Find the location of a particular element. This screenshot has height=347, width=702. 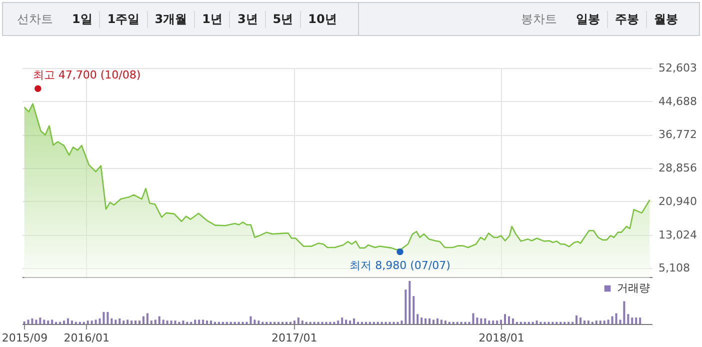

text: 일봉 is located at coordinates (588, 19).